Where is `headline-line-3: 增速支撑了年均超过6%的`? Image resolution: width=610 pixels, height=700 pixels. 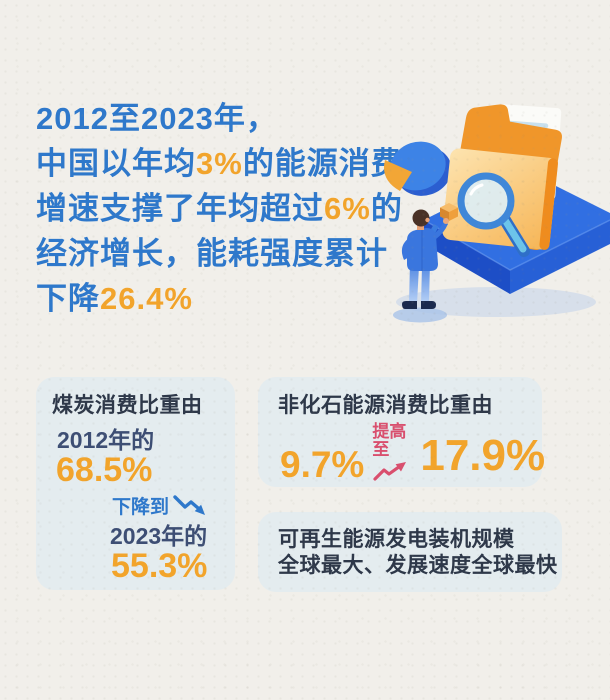
headline-line-3: 增速支撑了年均超过6%的 is located at coordinates (219, 208).